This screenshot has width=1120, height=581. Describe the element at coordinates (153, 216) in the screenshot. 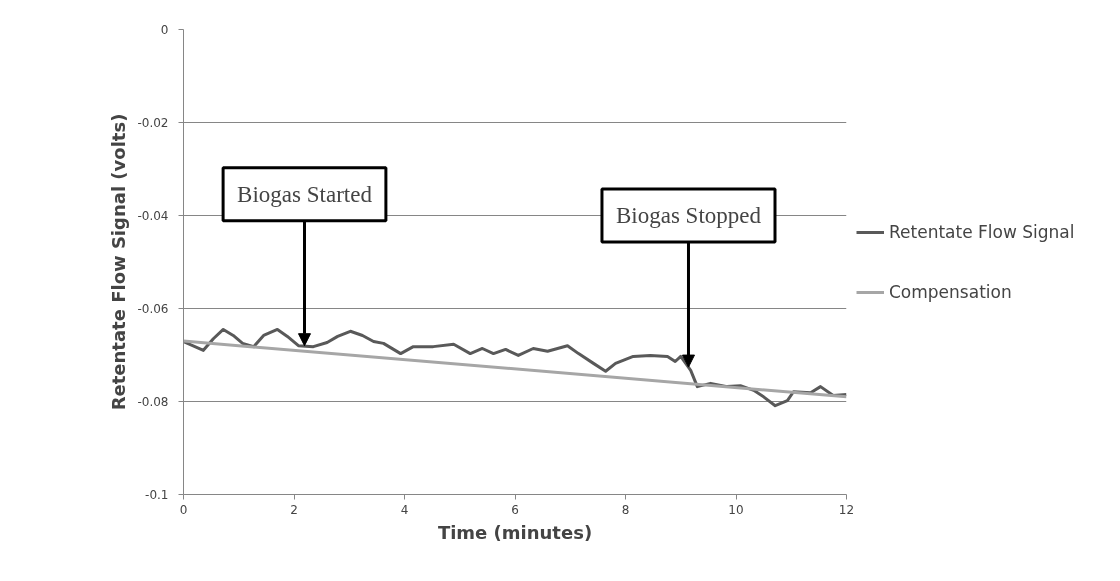

I see `y-tick-label: -0.04` at that location.